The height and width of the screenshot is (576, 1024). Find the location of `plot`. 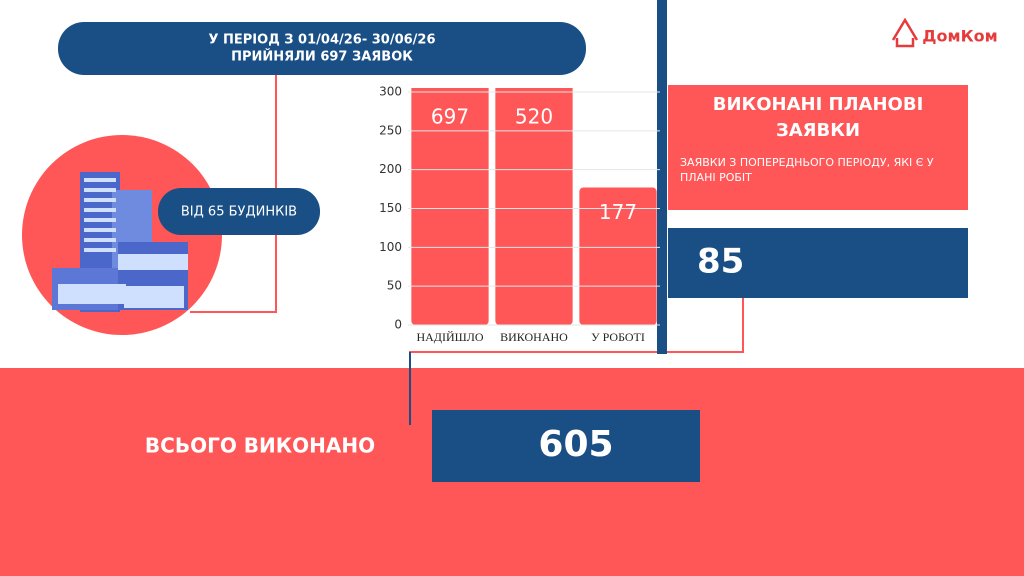

plot is located at coordinates (534, 206).